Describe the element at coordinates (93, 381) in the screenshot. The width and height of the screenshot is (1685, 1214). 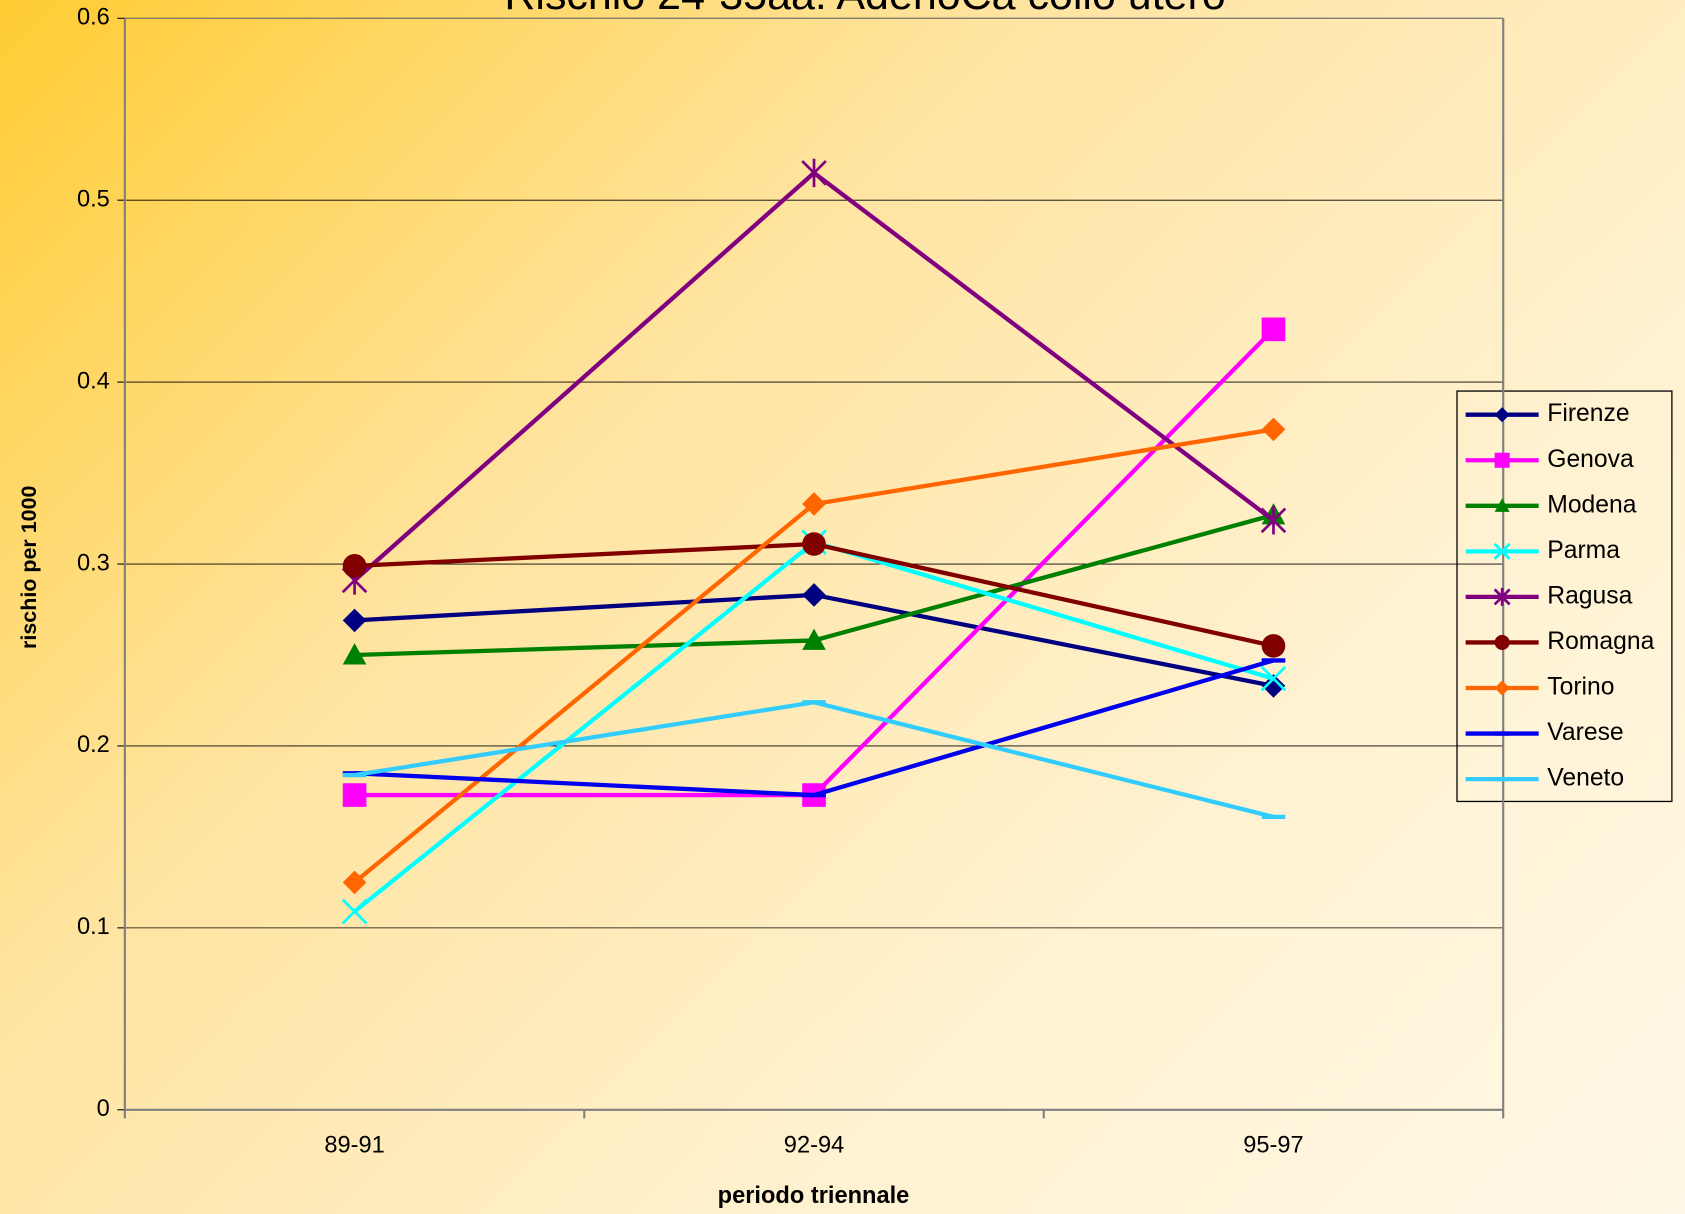
I see `y-tick-label: 0.4` at that location.